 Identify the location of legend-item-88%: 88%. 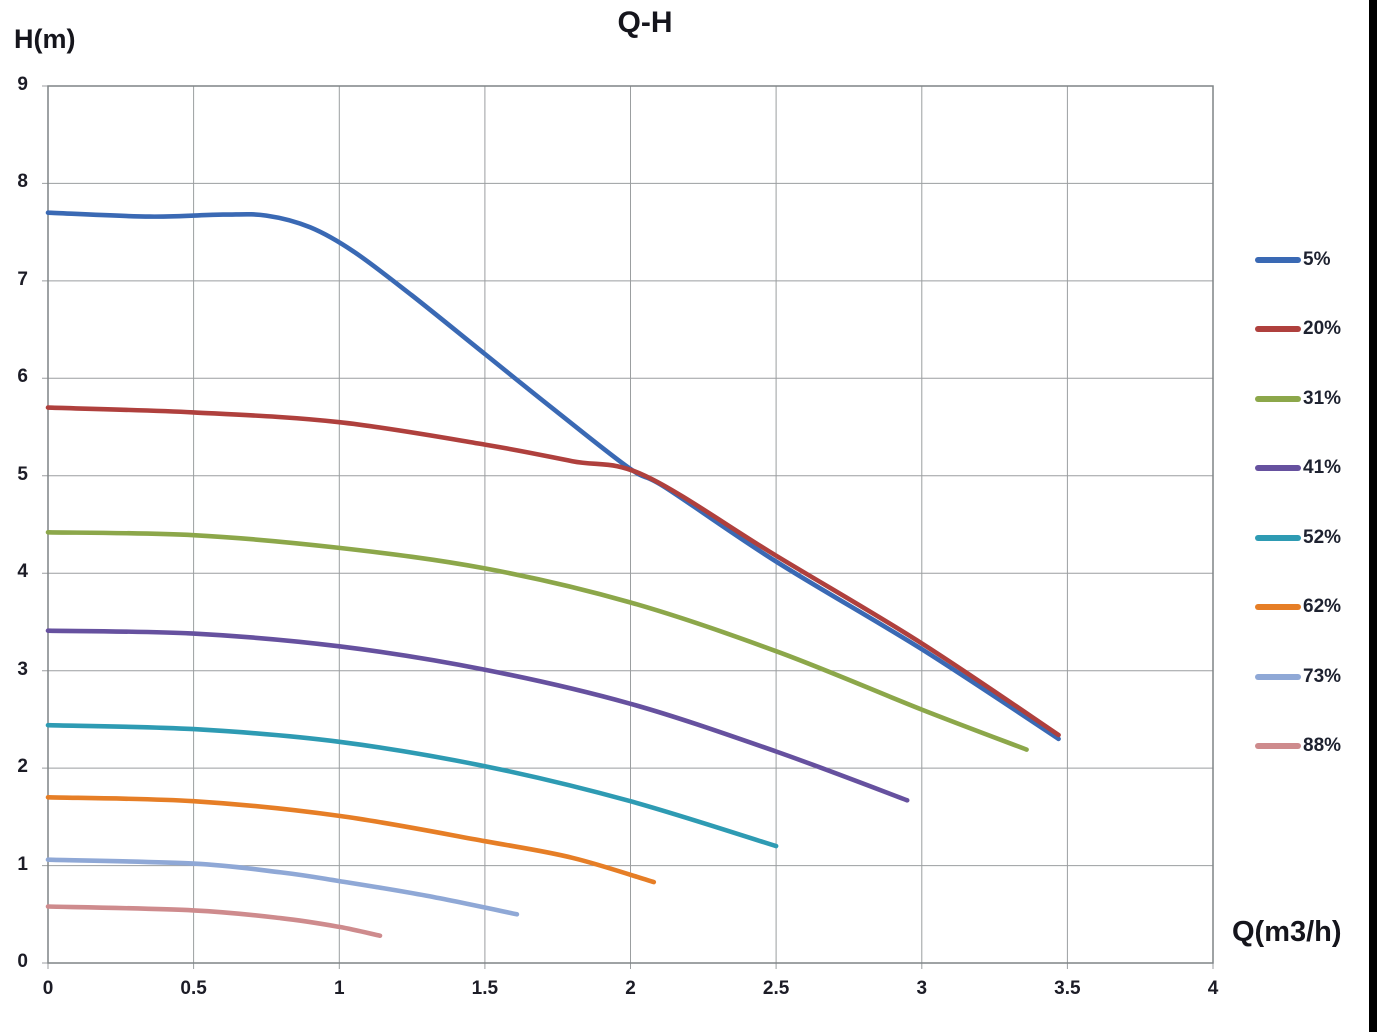
(1298, 746).